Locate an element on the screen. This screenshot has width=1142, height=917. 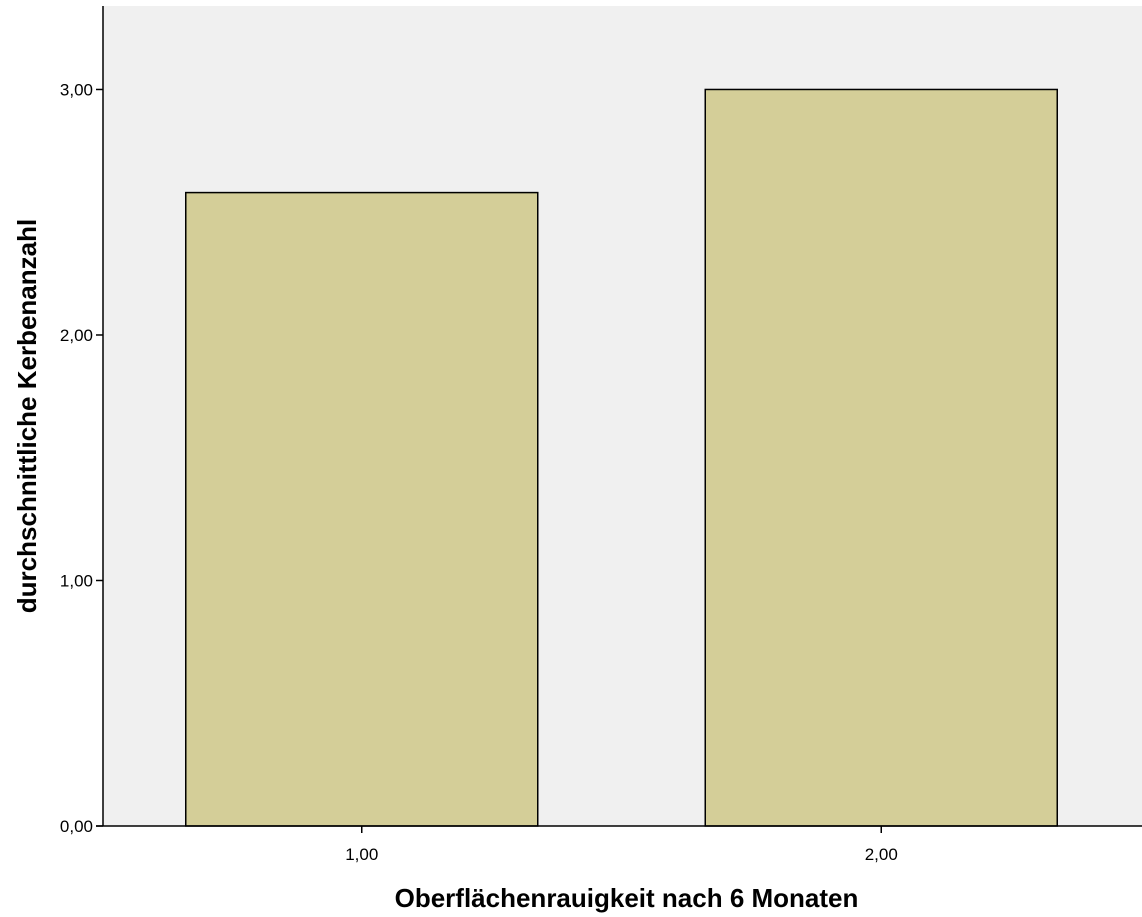
x-tick-label: 1,00 is located at coordinates (361, 854).